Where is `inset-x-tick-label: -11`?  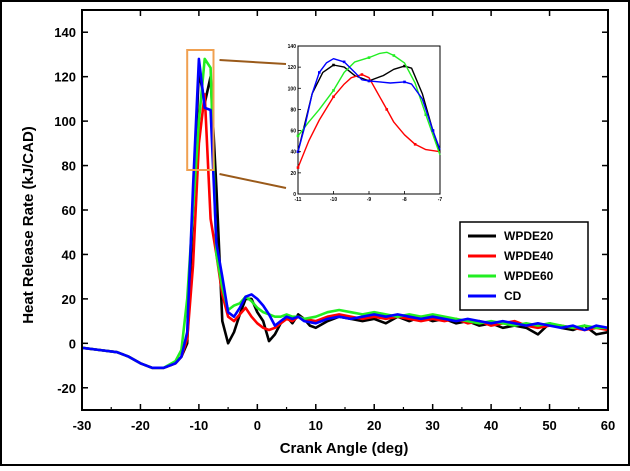
inset-x-tick-label: -11 is located at coordinates (298, 200).